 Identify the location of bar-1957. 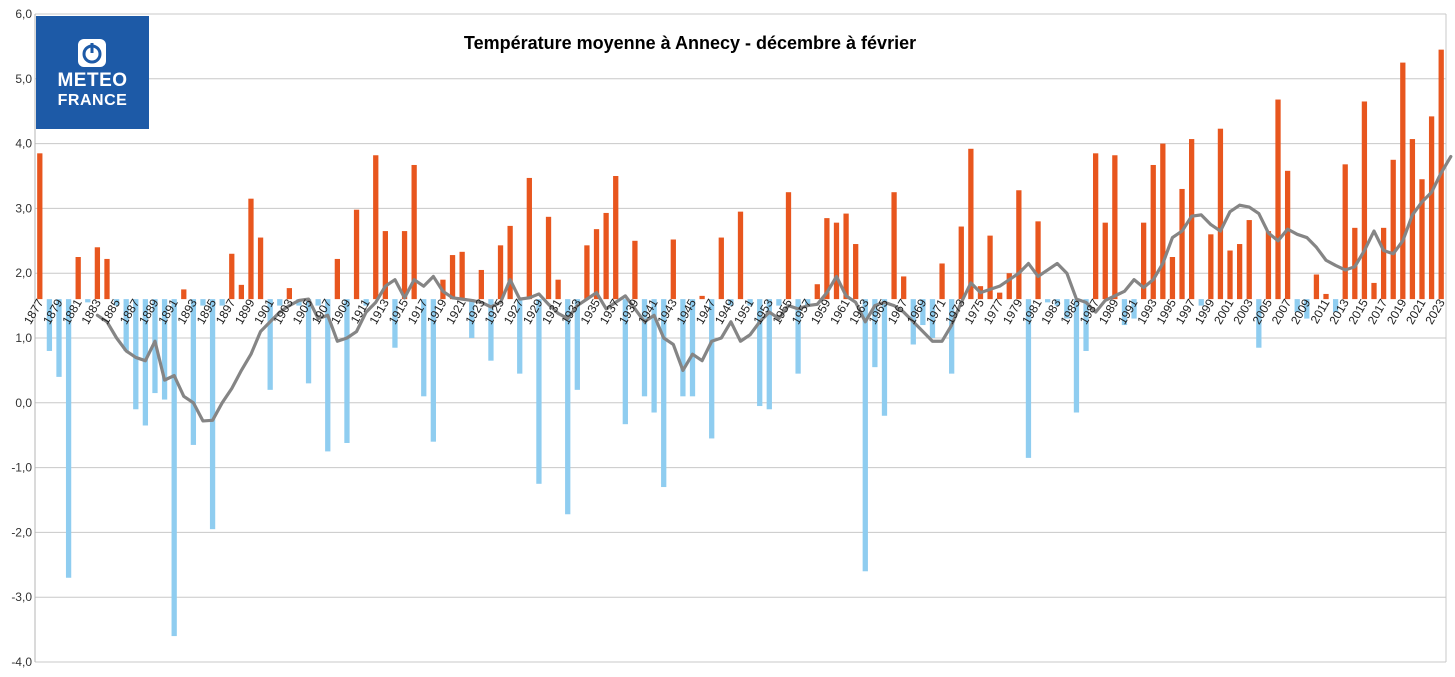
(808, 302).